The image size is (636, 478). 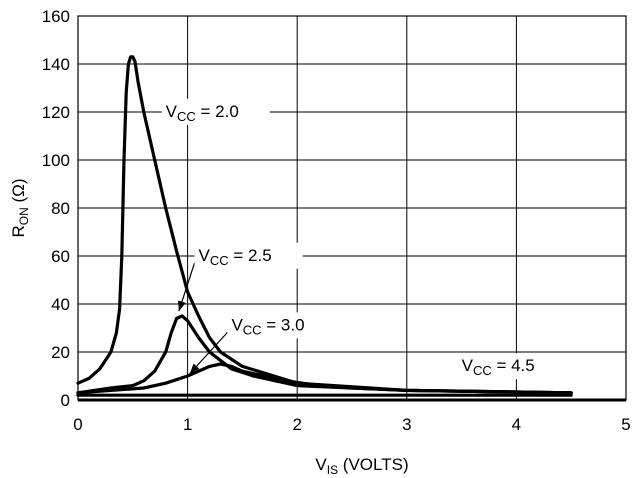 I want to click on y-axis-title: RON (Ω), so click(x=20, y=207).